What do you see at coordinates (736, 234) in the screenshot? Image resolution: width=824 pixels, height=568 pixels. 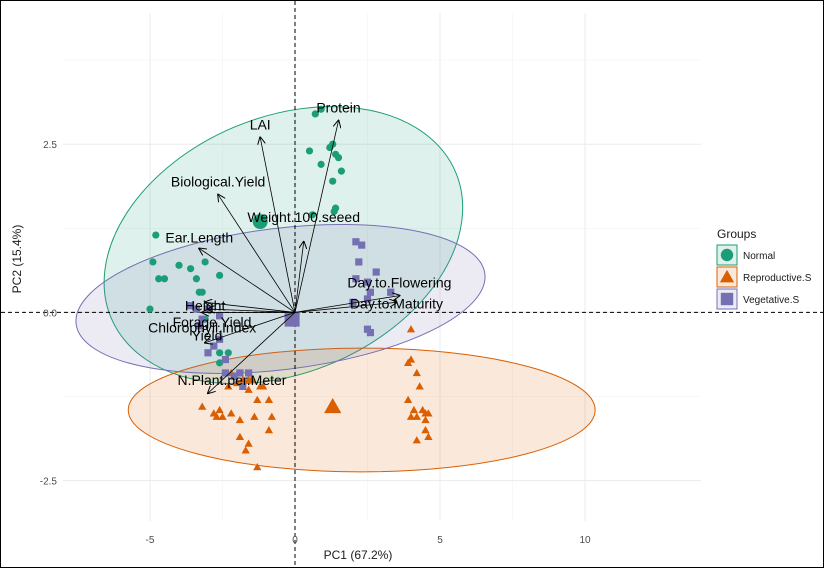 I see `legend-title: Groups` at bounding box center [736, 234].